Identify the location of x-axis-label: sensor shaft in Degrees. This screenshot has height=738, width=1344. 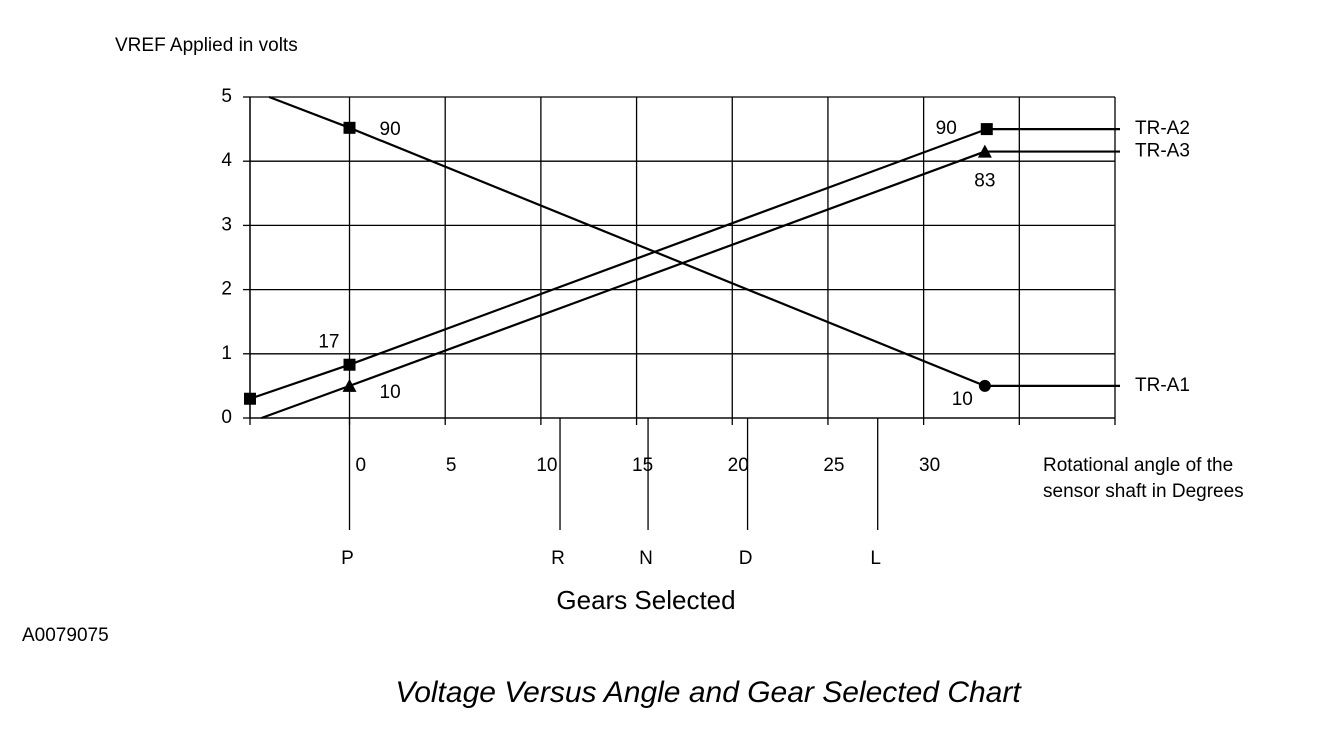
(1143, 491).